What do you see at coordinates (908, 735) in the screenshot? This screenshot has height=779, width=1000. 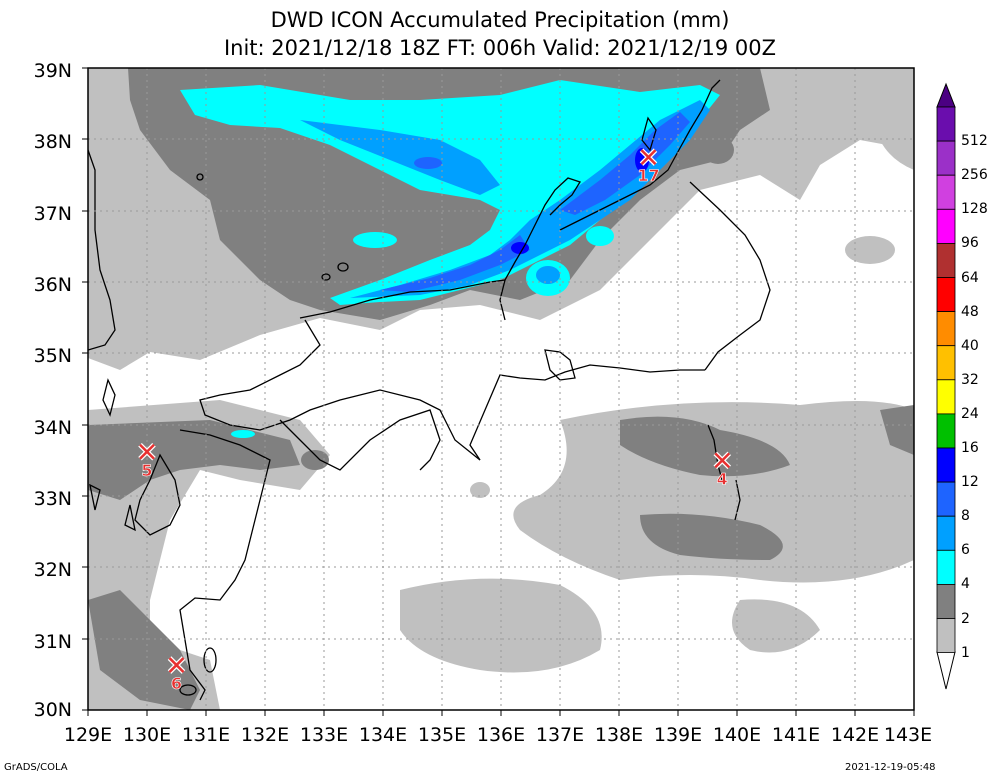 I see `lon-label: 143E` at bounding box center [908, 735].